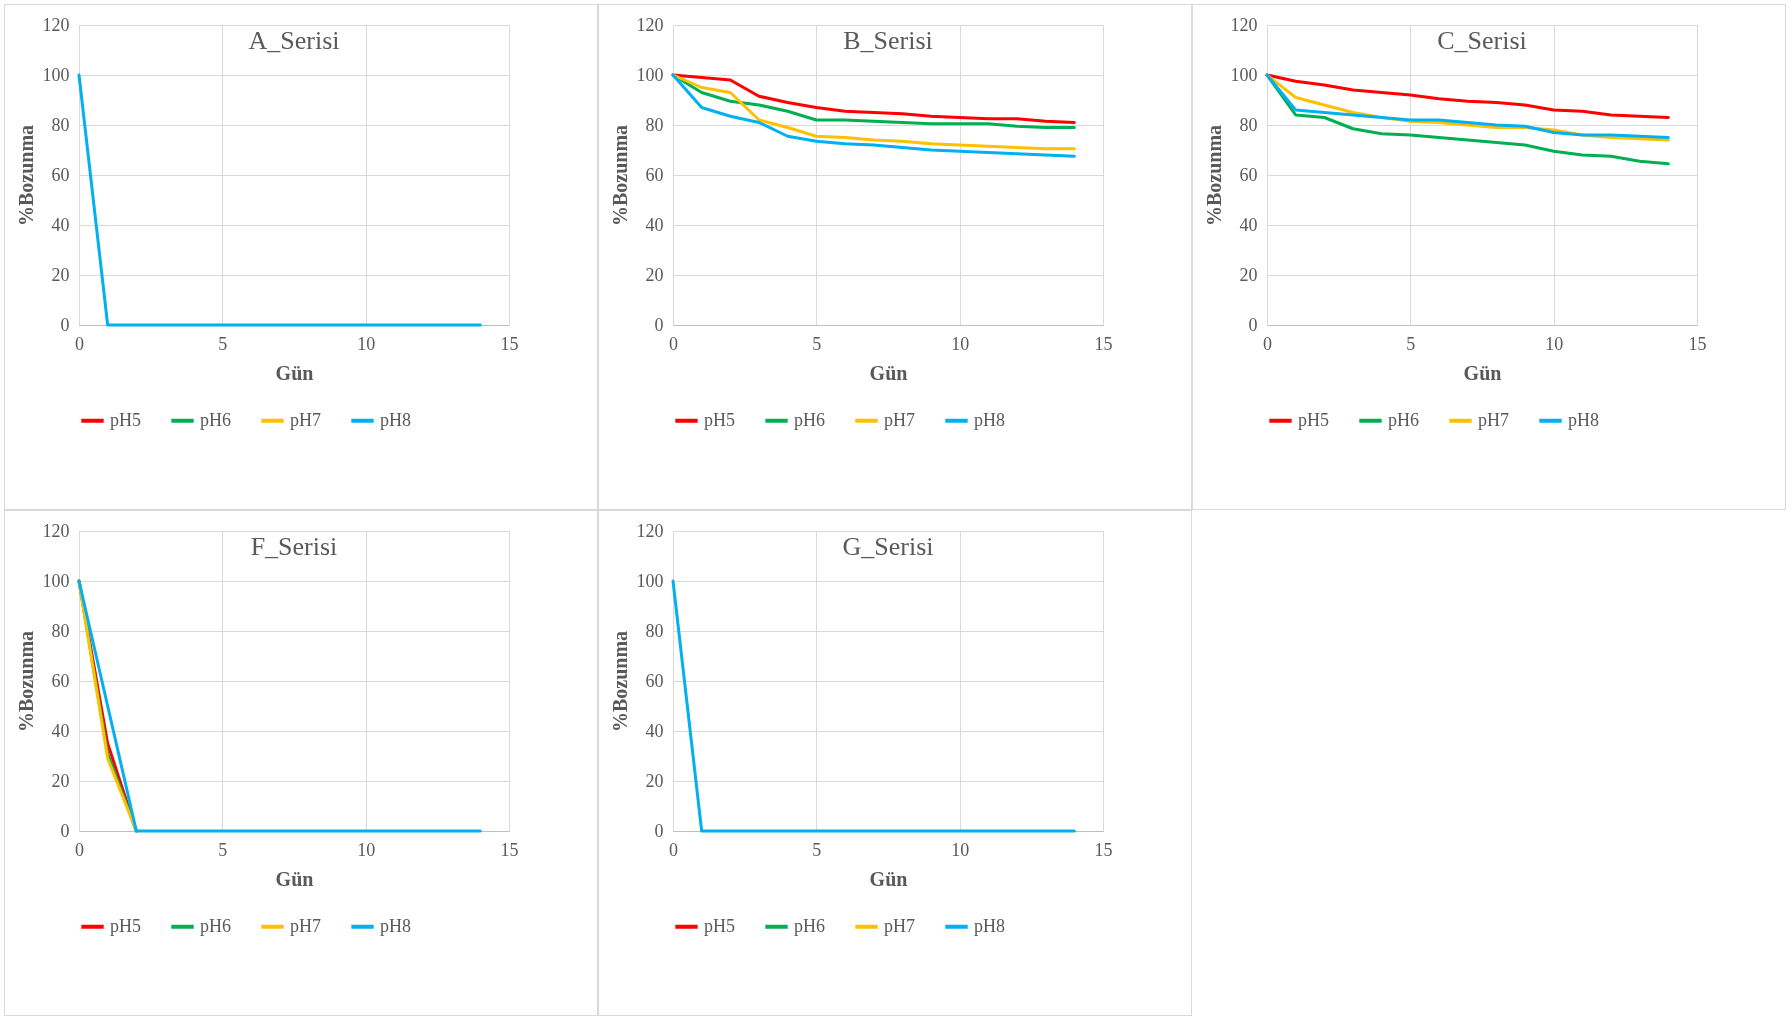  Describe the element at coordinates (294, 40) in the screenshot. I see `chart-title: A_Serisi` at that location.